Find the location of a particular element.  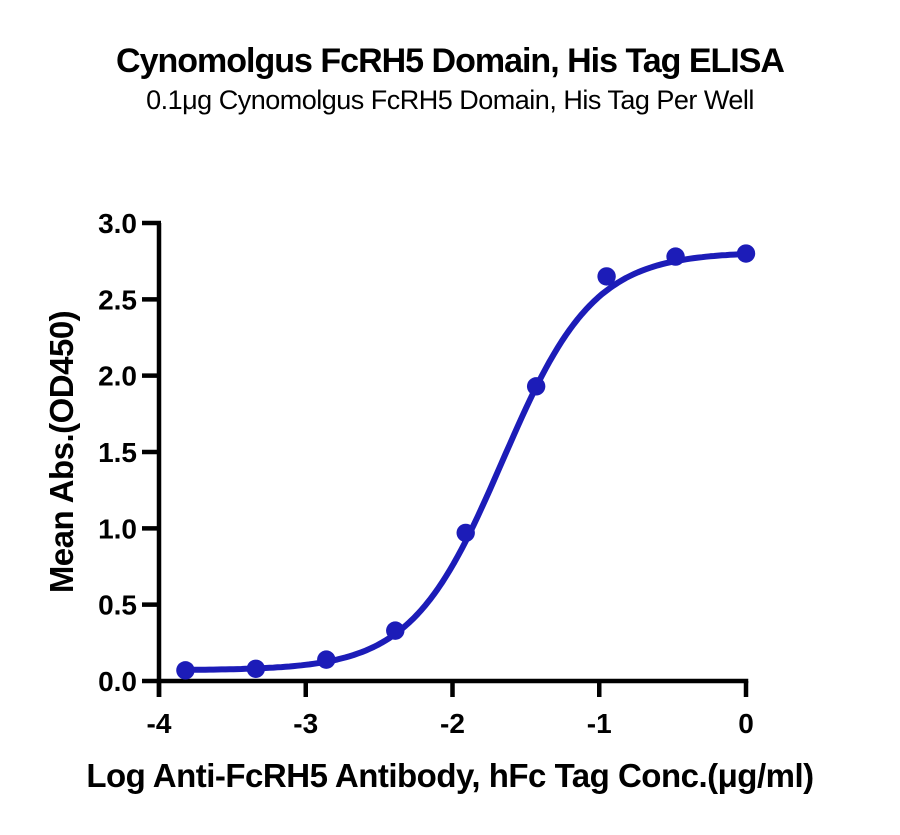

x-tick-label: 0 is located at coordinates (746, 723).